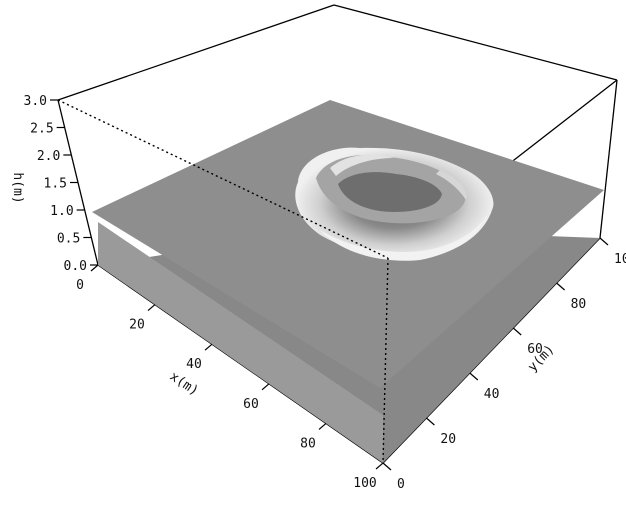 The width and height of the screenshot is (626, 506). I want to click on x-tick-label: 40, so click(194, 364).